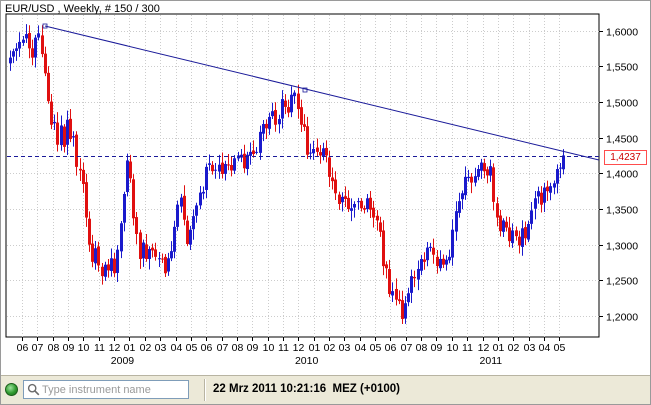  What do you see at coordinates (54, 348) in the screenshot?
I see `month-axis-label: 08` at bounding box center [54, 348].